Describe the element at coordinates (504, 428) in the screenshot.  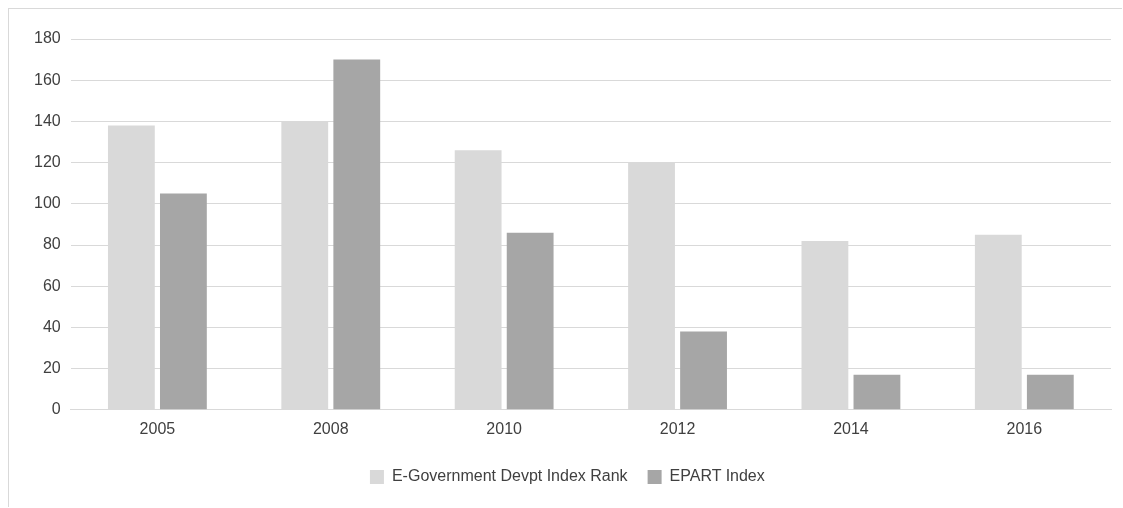
I see `x-tick-label: 2010` at that location.